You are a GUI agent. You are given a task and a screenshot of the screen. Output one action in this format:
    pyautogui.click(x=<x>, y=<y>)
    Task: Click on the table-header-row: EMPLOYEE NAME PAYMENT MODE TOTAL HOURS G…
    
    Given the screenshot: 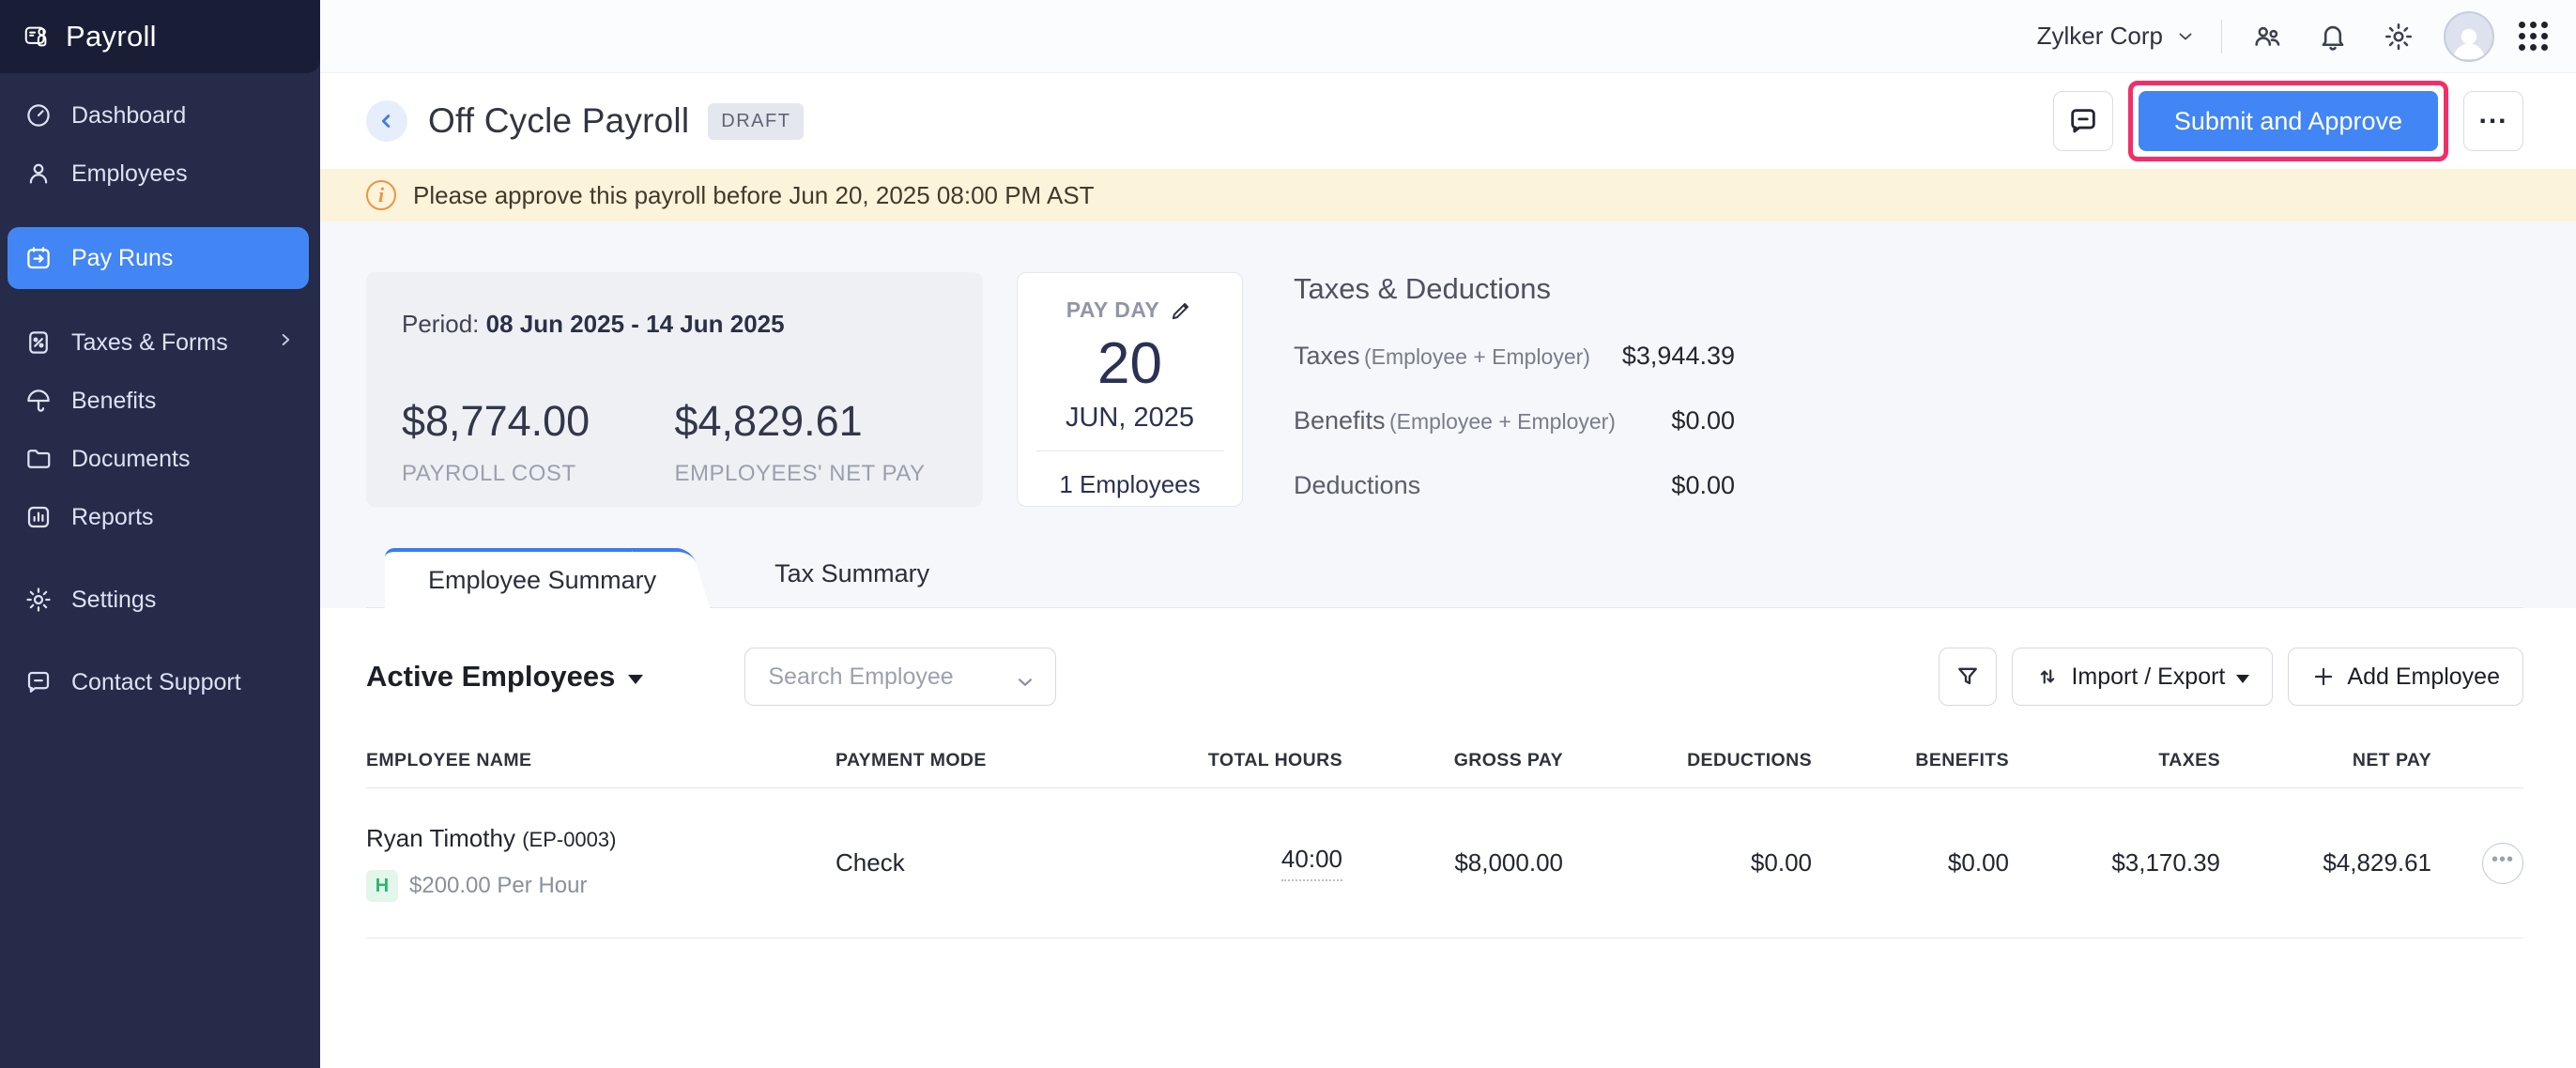 What is the action you would take?
    pyautogui.click(x=1445, y=761)
    